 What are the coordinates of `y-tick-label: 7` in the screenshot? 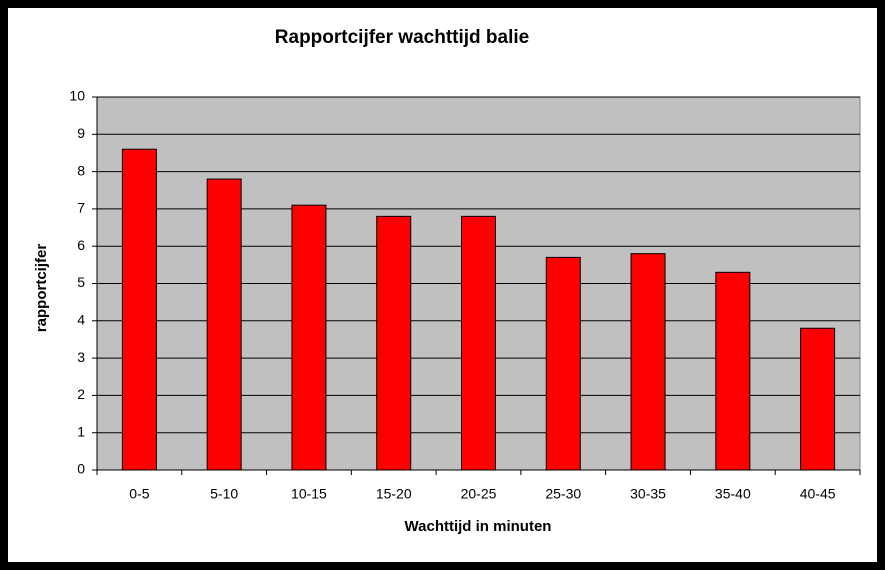 It's located at (81, 208).